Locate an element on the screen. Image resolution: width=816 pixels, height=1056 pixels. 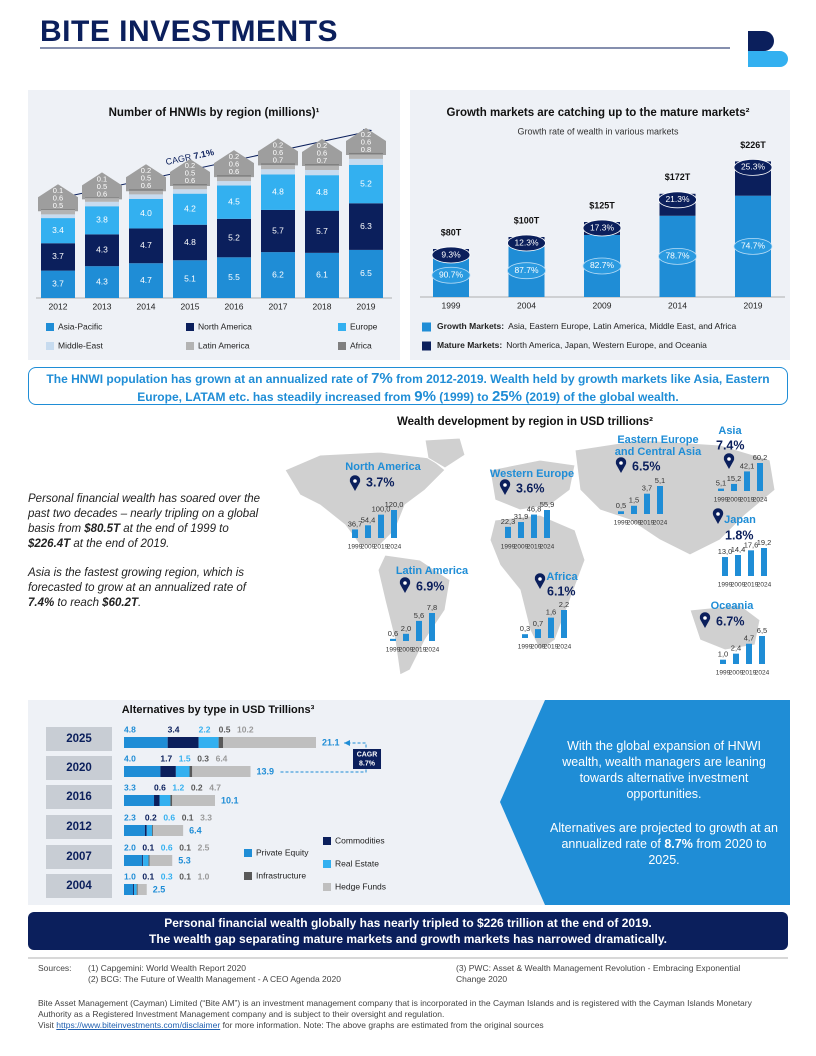
cagr-box is located at coordinates (367, 759).